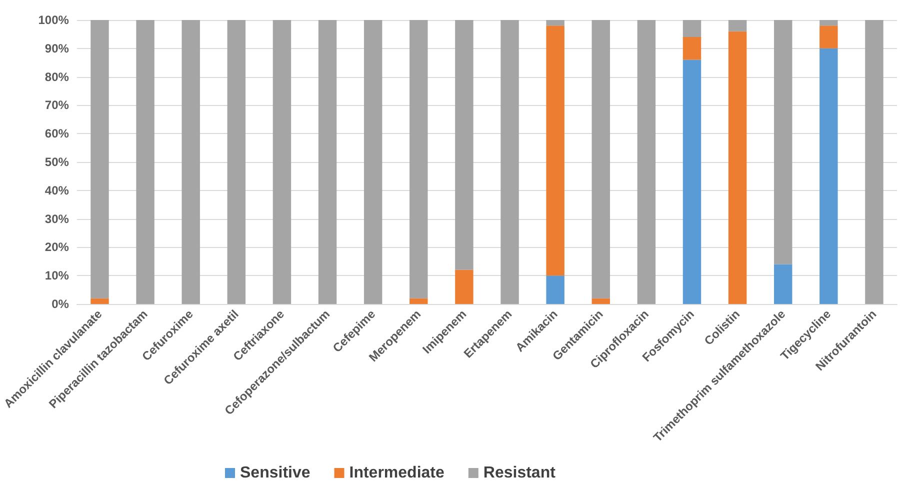 Image resolution: width=907 pixels, height=490 pixels. I want to click on y-tick-label: 40%, so click(57, 190).